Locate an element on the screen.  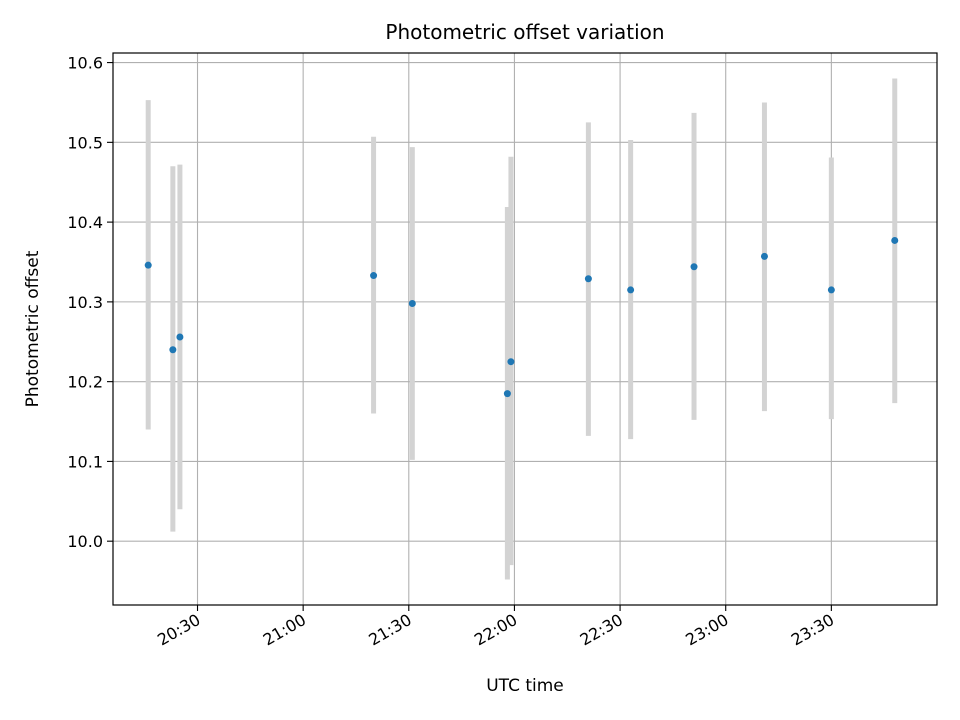
y-tick-label: 10.4 is located at coordinates (85, 222).